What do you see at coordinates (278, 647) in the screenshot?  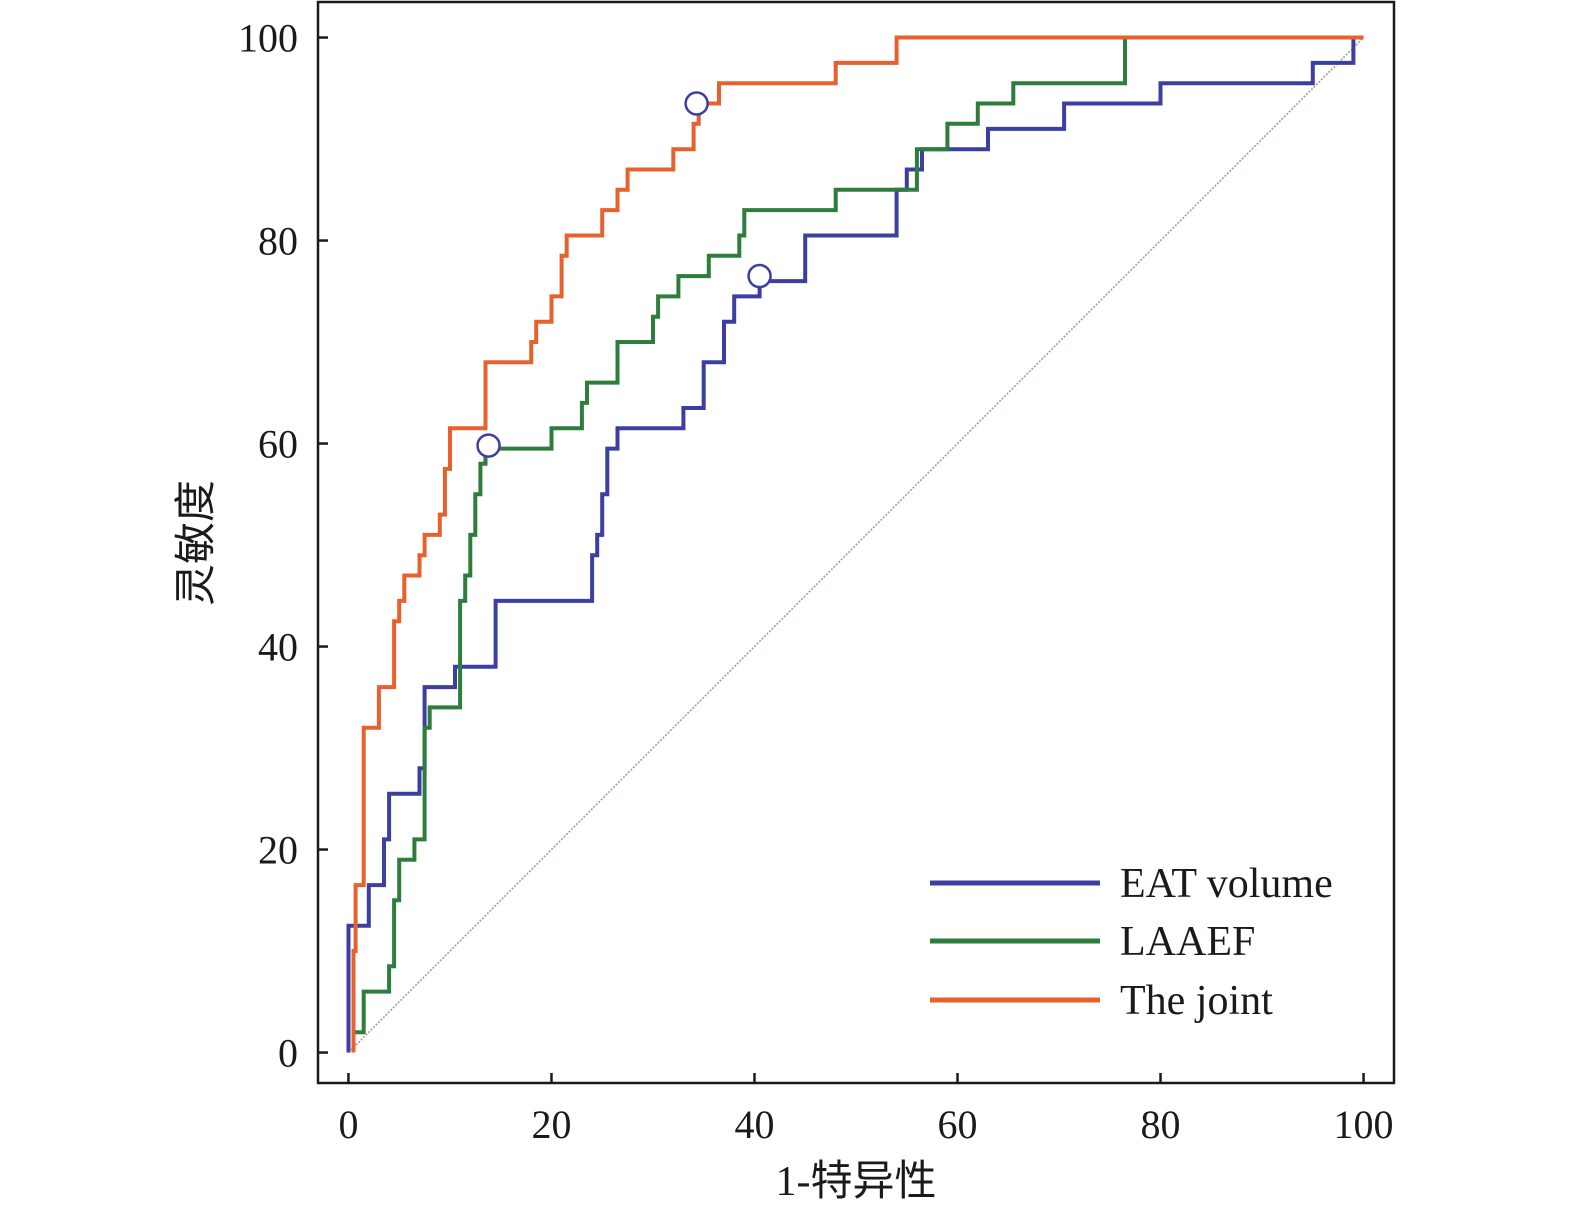 I see `y-tick-label: 40` at bounding box center [278, 647].